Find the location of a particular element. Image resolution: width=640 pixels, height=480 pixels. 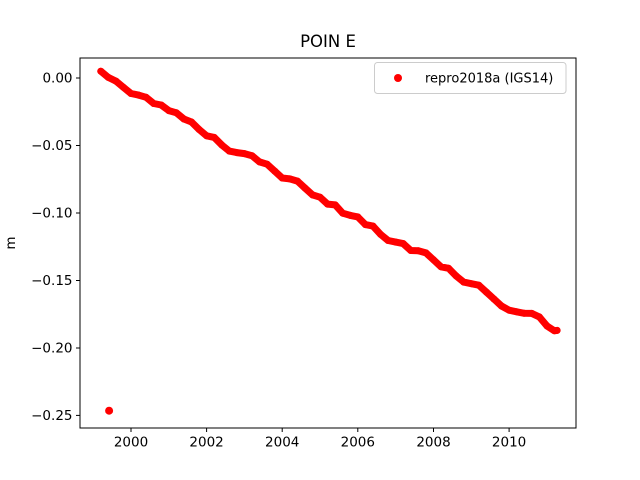

outlier-point is located at coordinates (109, 410).